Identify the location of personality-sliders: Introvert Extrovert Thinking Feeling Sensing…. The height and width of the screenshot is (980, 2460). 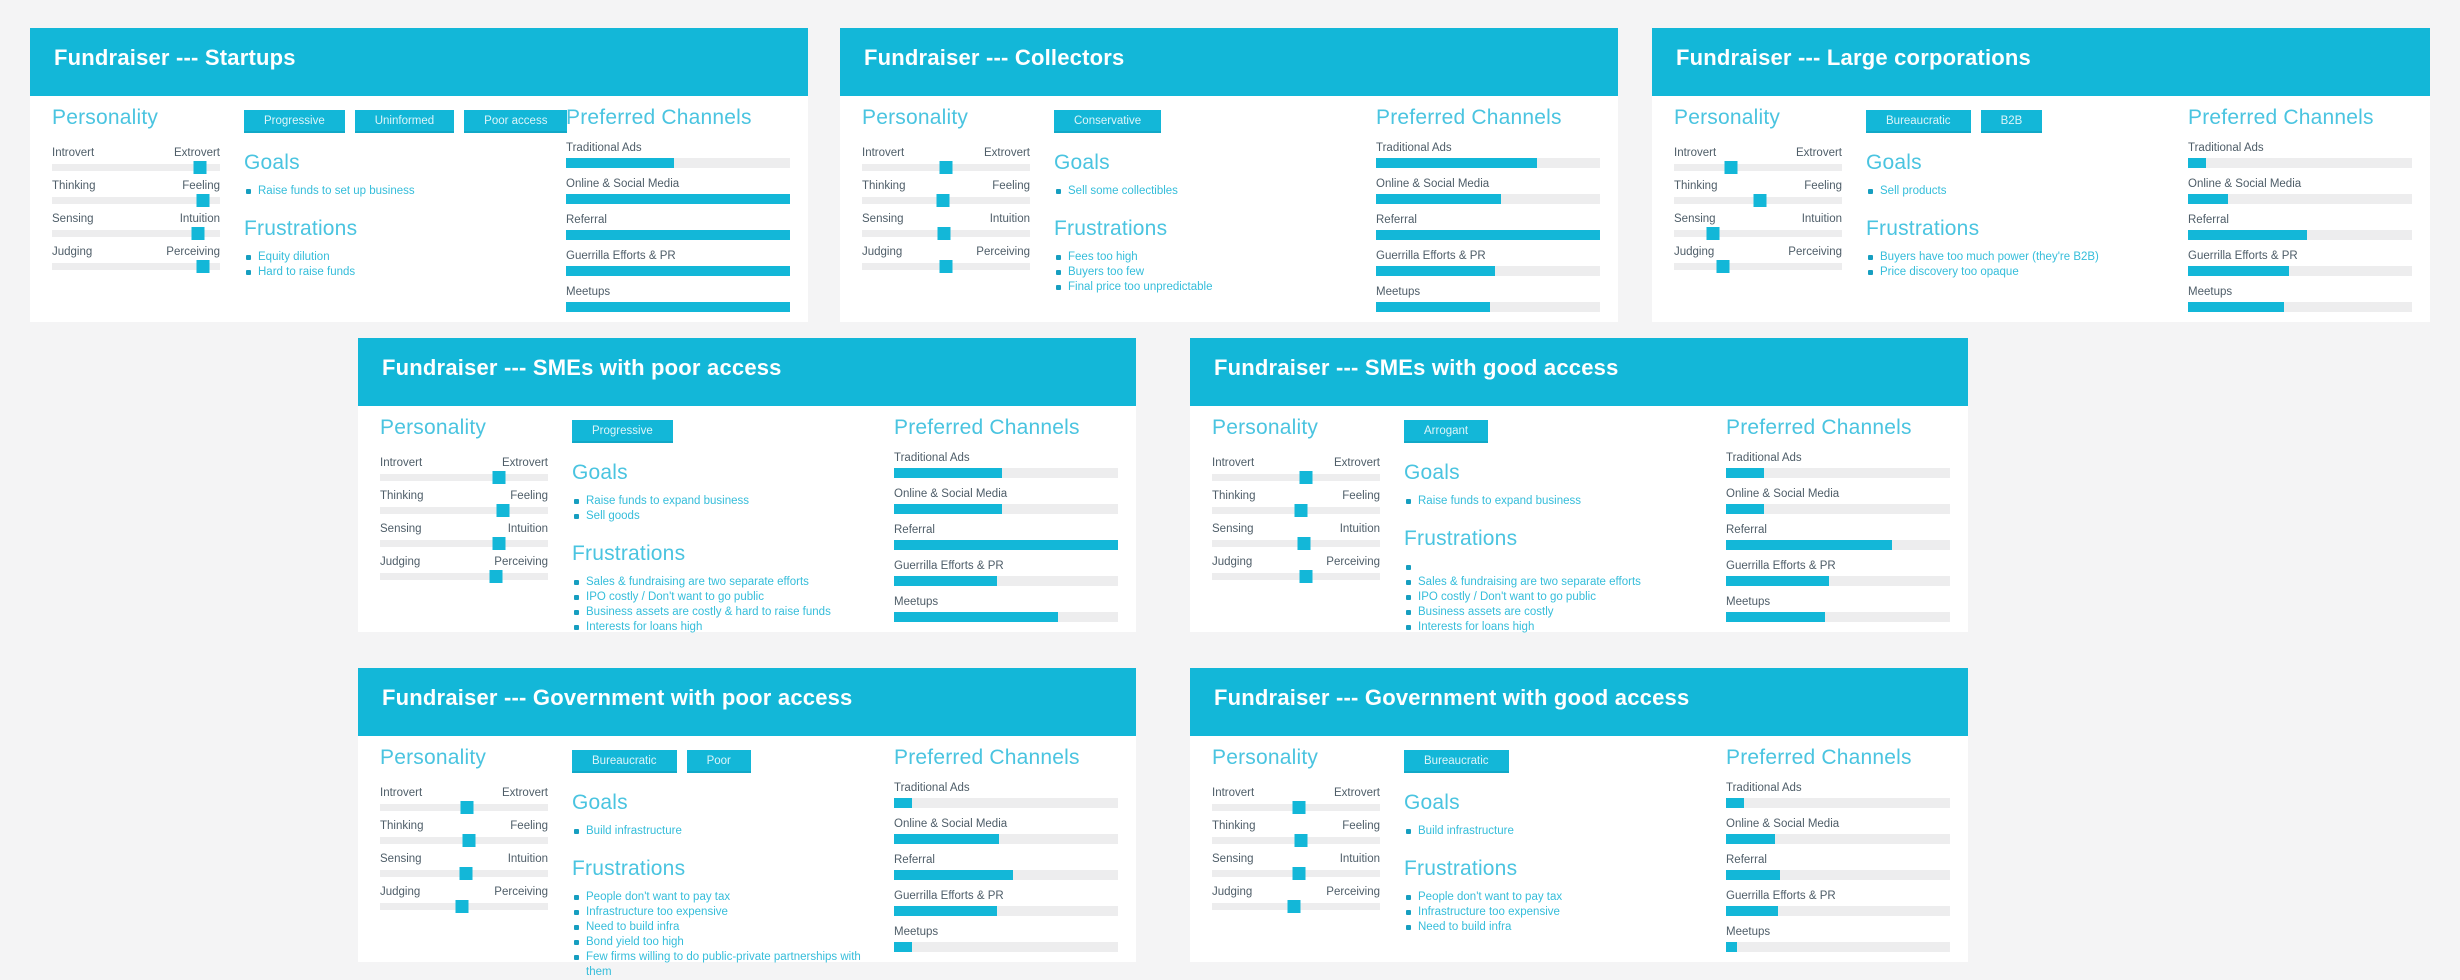
(464, 850).